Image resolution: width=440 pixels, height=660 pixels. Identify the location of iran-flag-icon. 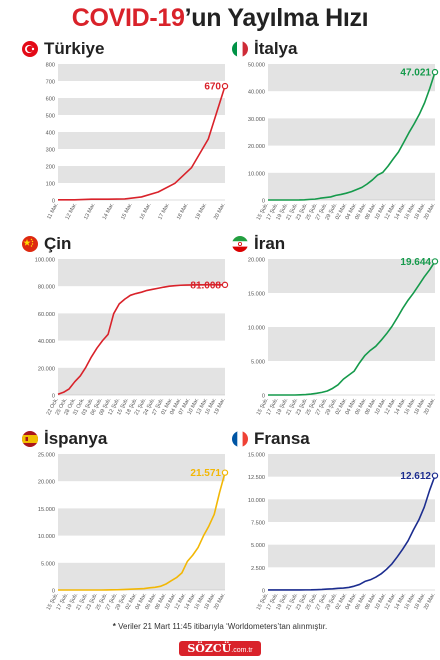
(240, 244).